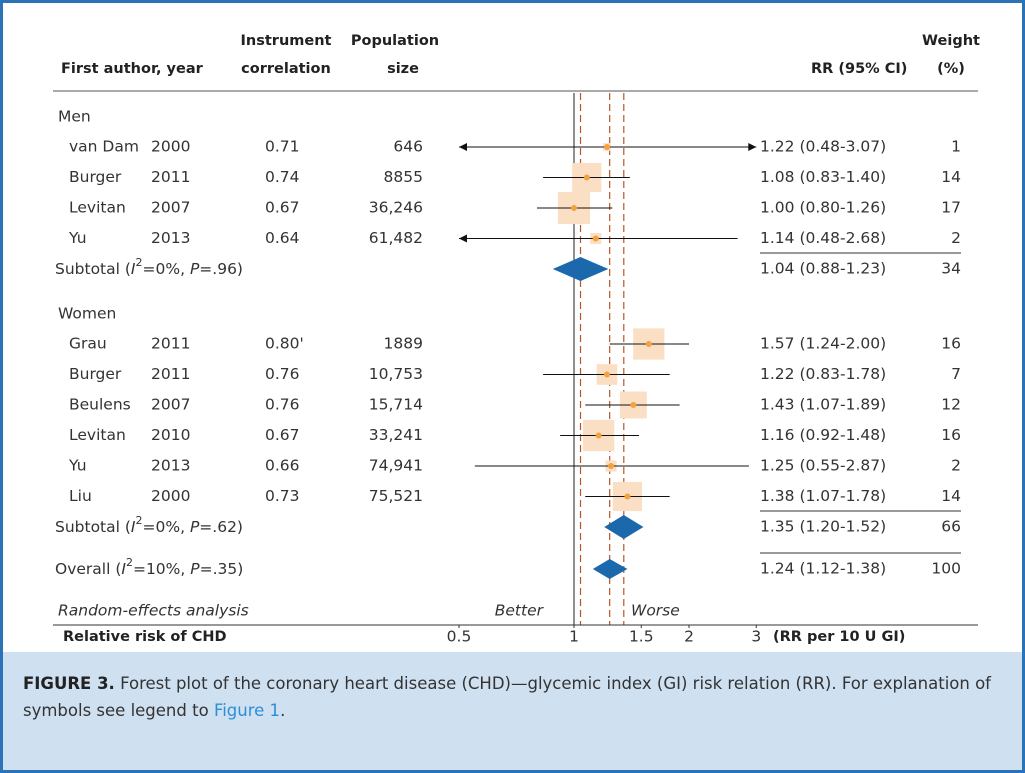  What do you see at coordinates (95, 374) in the screenshot?
I see `study-author: Burger` at bounding box center [95, 374].